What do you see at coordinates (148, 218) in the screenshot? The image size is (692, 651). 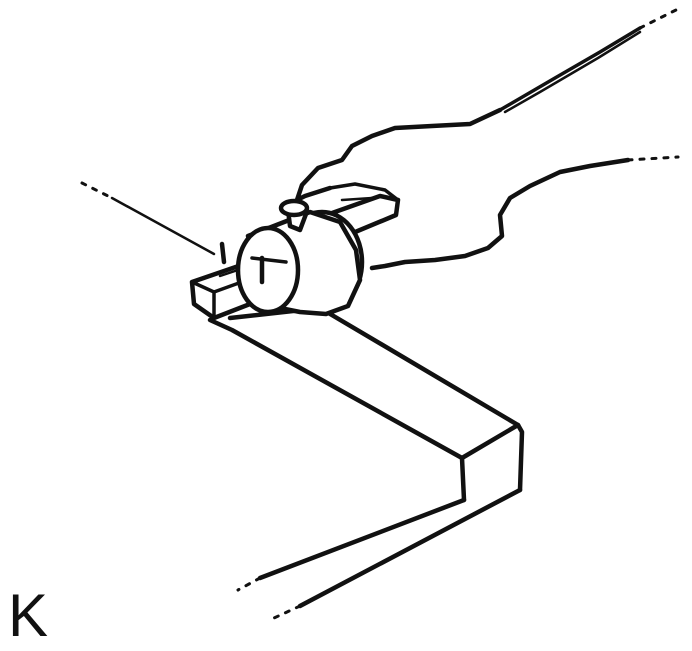 I see `pointer-line` at bounding box center [148, 218].